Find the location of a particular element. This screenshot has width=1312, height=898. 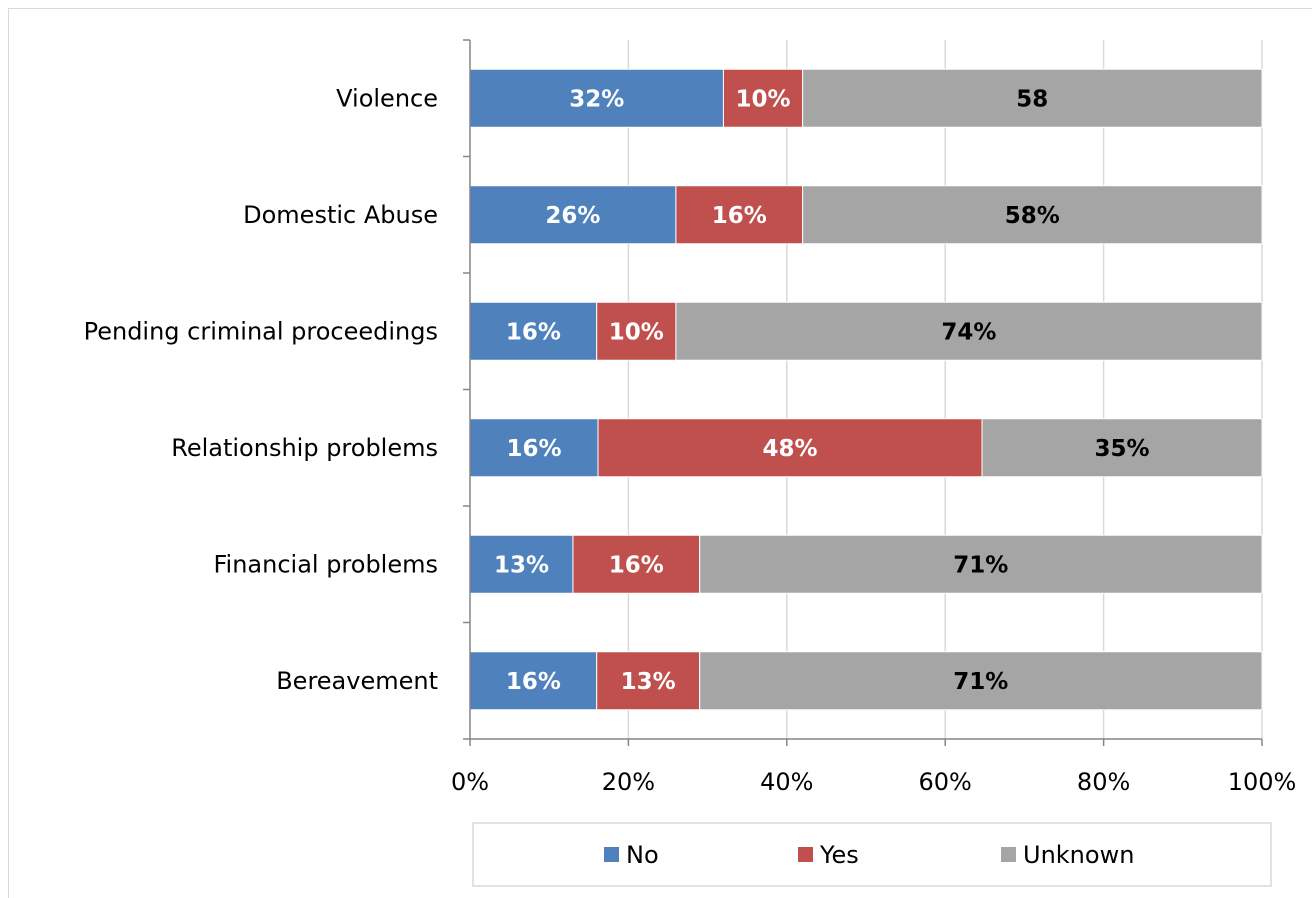

data-label: 58 is located at coordinates (1032, 99).